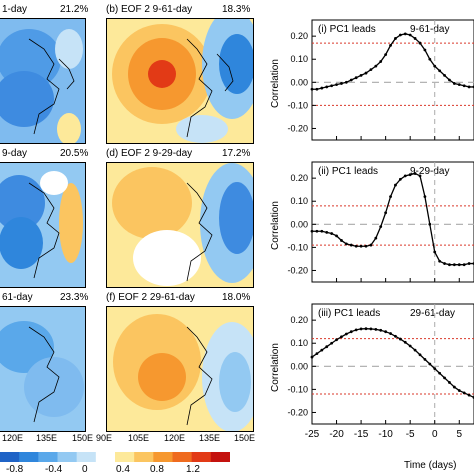 Image resolution: width=474 pixels, height=475 pixels. Describe the element at coordinates (74, 297) in the screenshot. I see `map-e-pct: 23.3%` at that location.